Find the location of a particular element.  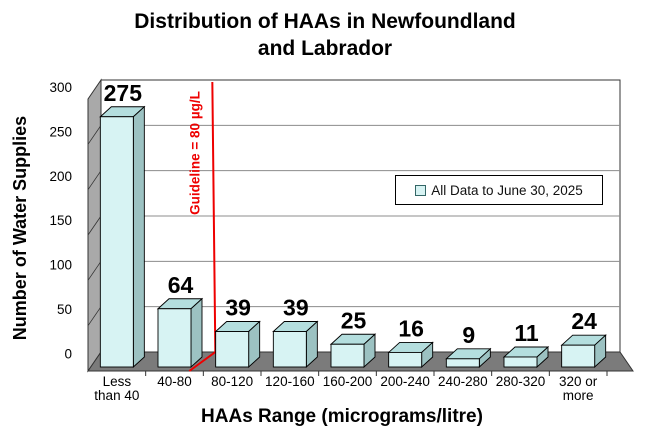

x-category-label: 160-200 is located at coordinates (348, 381).